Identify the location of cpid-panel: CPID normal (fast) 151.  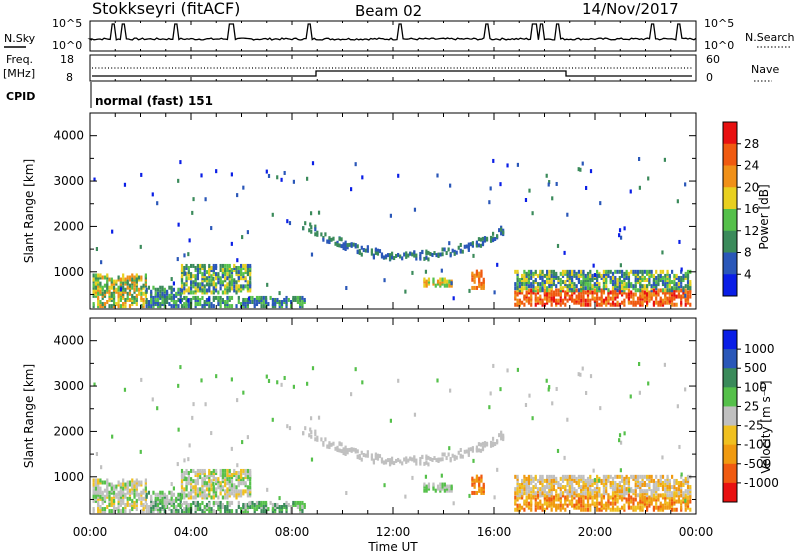
(109, 95).